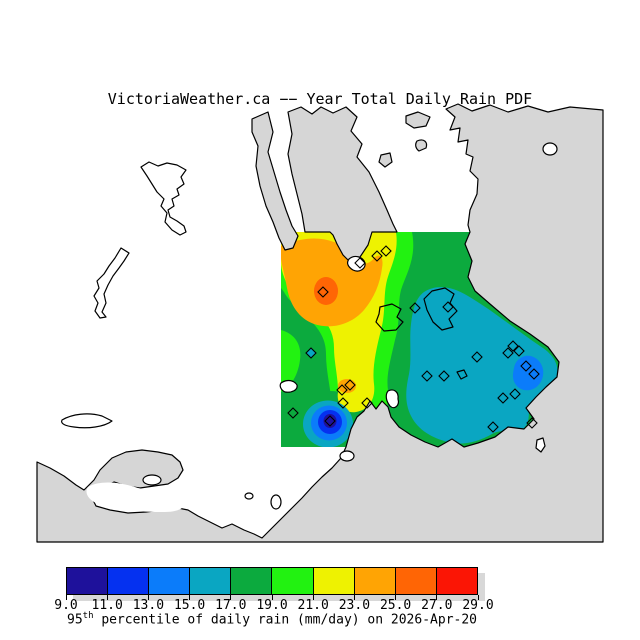 This screenshot has width=640, height=640. What do you see at coordinates (342, 185) in the screenshot?
I see `coastline-peninsula` at bounding box center [342, 185].